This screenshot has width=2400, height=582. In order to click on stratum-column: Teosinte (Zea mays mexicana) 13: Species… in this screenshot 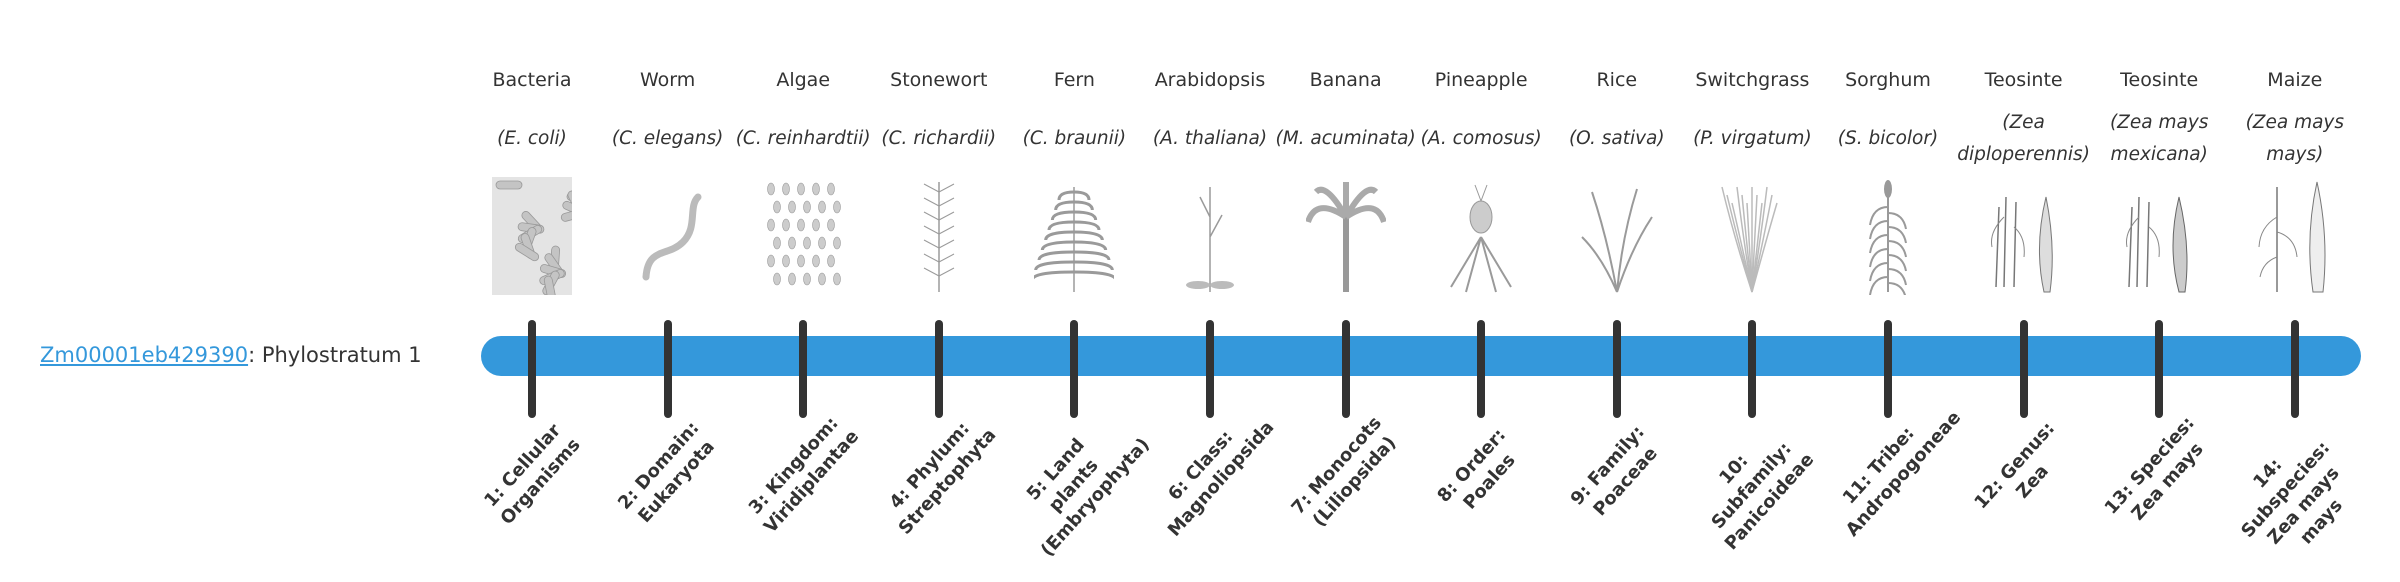, I will do `click(2159, 290)`.